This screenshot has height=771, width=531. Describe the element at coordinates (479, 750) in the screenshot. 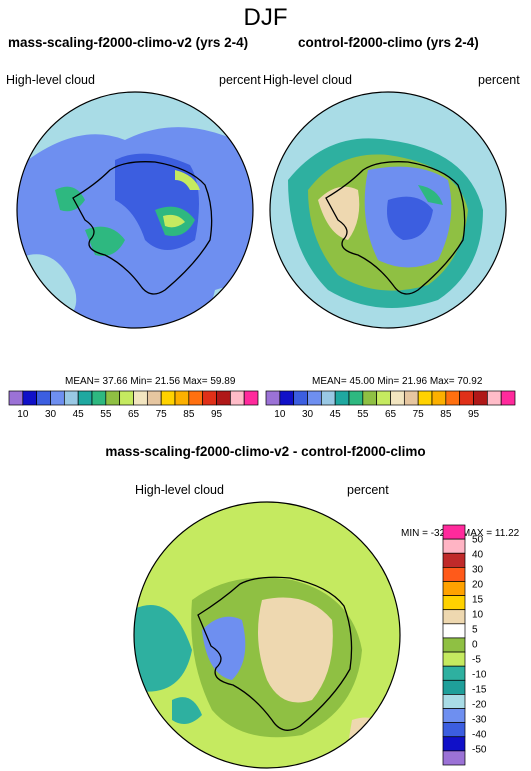

I see `colorbar-tick-label: -50` at that location.